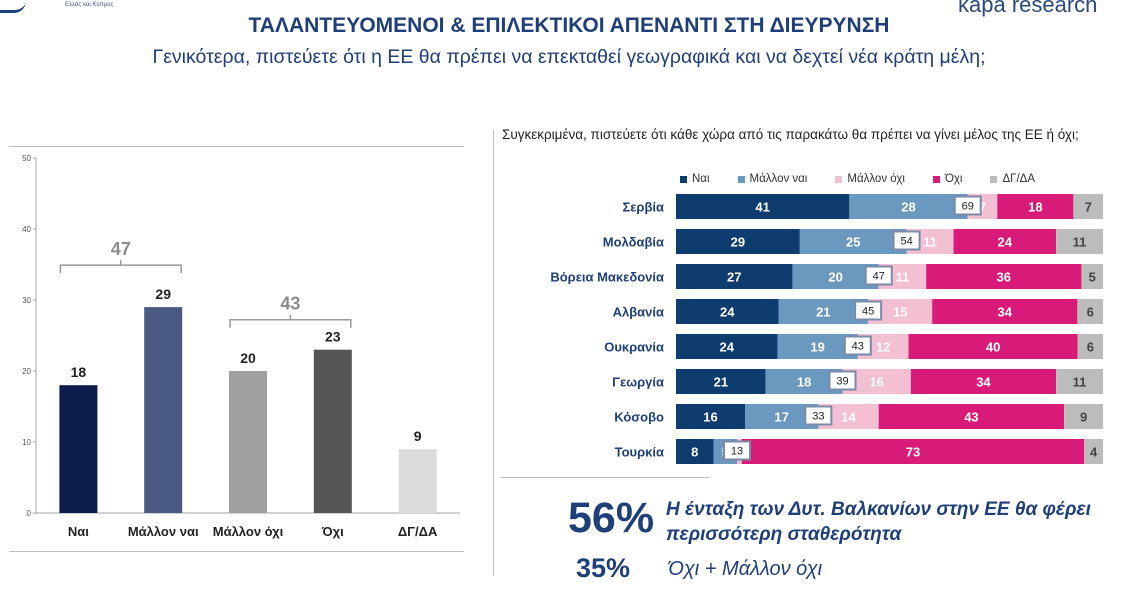 The width and height of the screenshot is (1138, 592). What do you see at coordinates (290, 321) in the screenshot?
I see `group-bracket` at bounding box center [290, 321].